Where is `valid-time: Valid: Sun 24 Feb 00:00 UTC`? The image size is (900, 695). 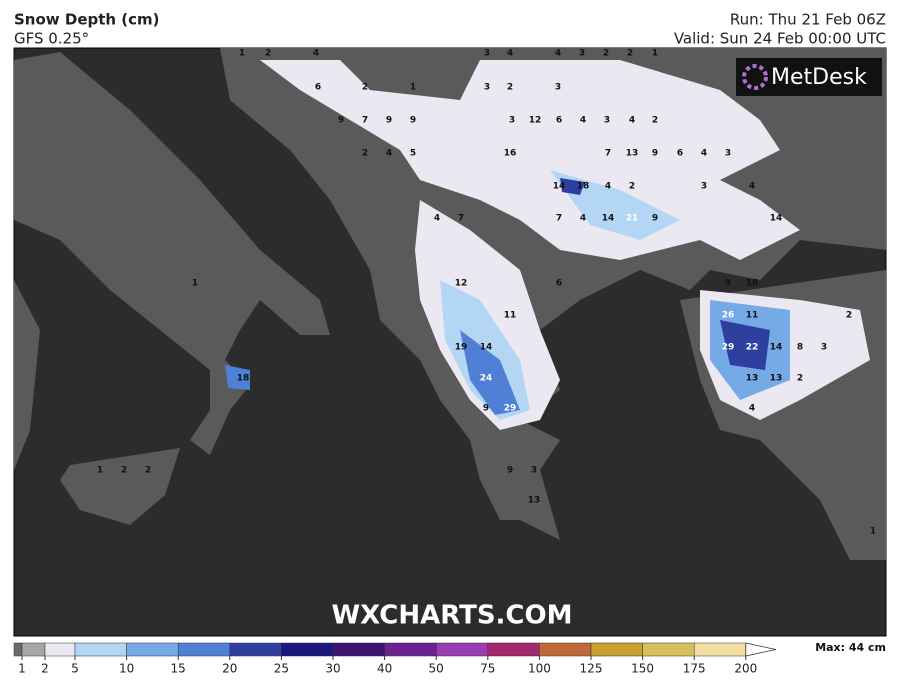 valid-time: Valid: Sun 24 Feb 00:00 UTC is located at coordinates (780, 39).